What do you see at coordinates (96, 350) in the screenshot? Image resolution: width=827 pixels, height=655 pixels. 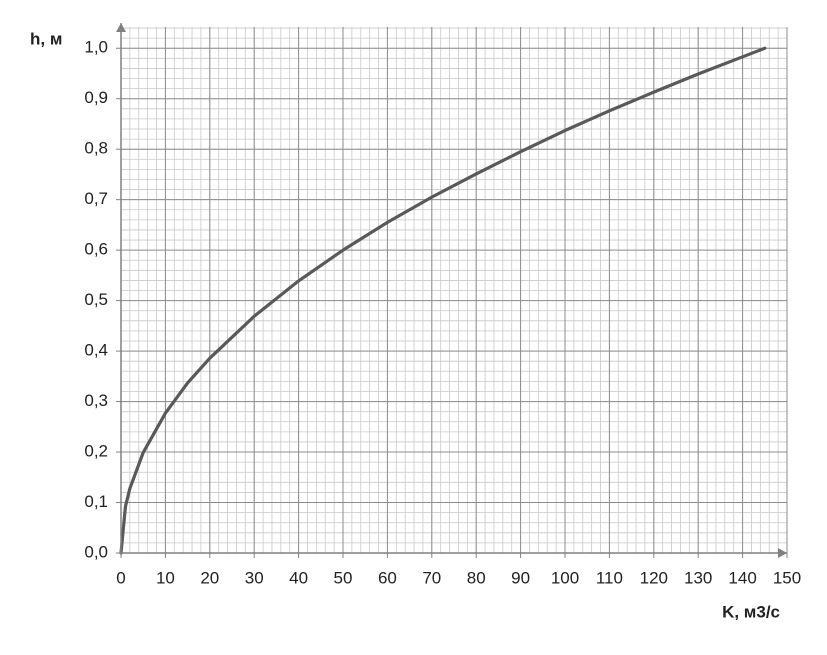 I see `y-tick-label: 0,4` at bounding box center [96, 350].